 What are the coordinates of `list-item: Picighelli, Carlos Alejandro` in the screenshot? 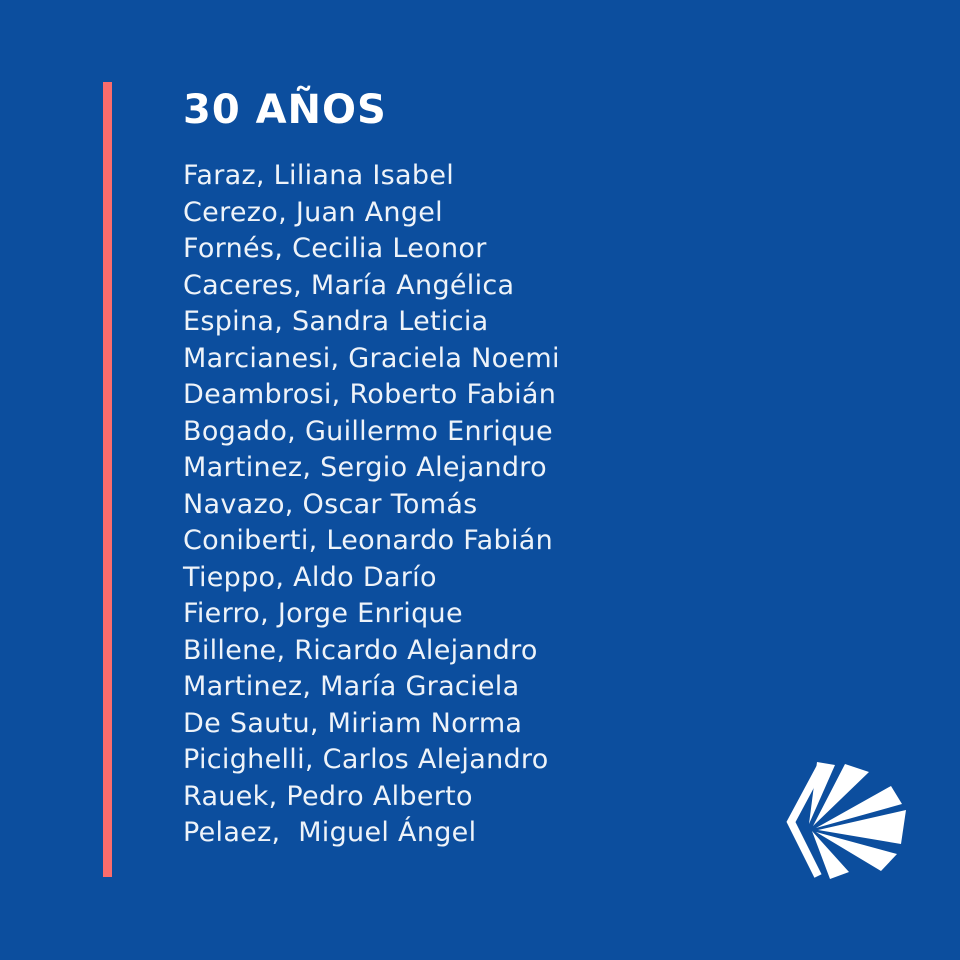 It's located at (366, 759).